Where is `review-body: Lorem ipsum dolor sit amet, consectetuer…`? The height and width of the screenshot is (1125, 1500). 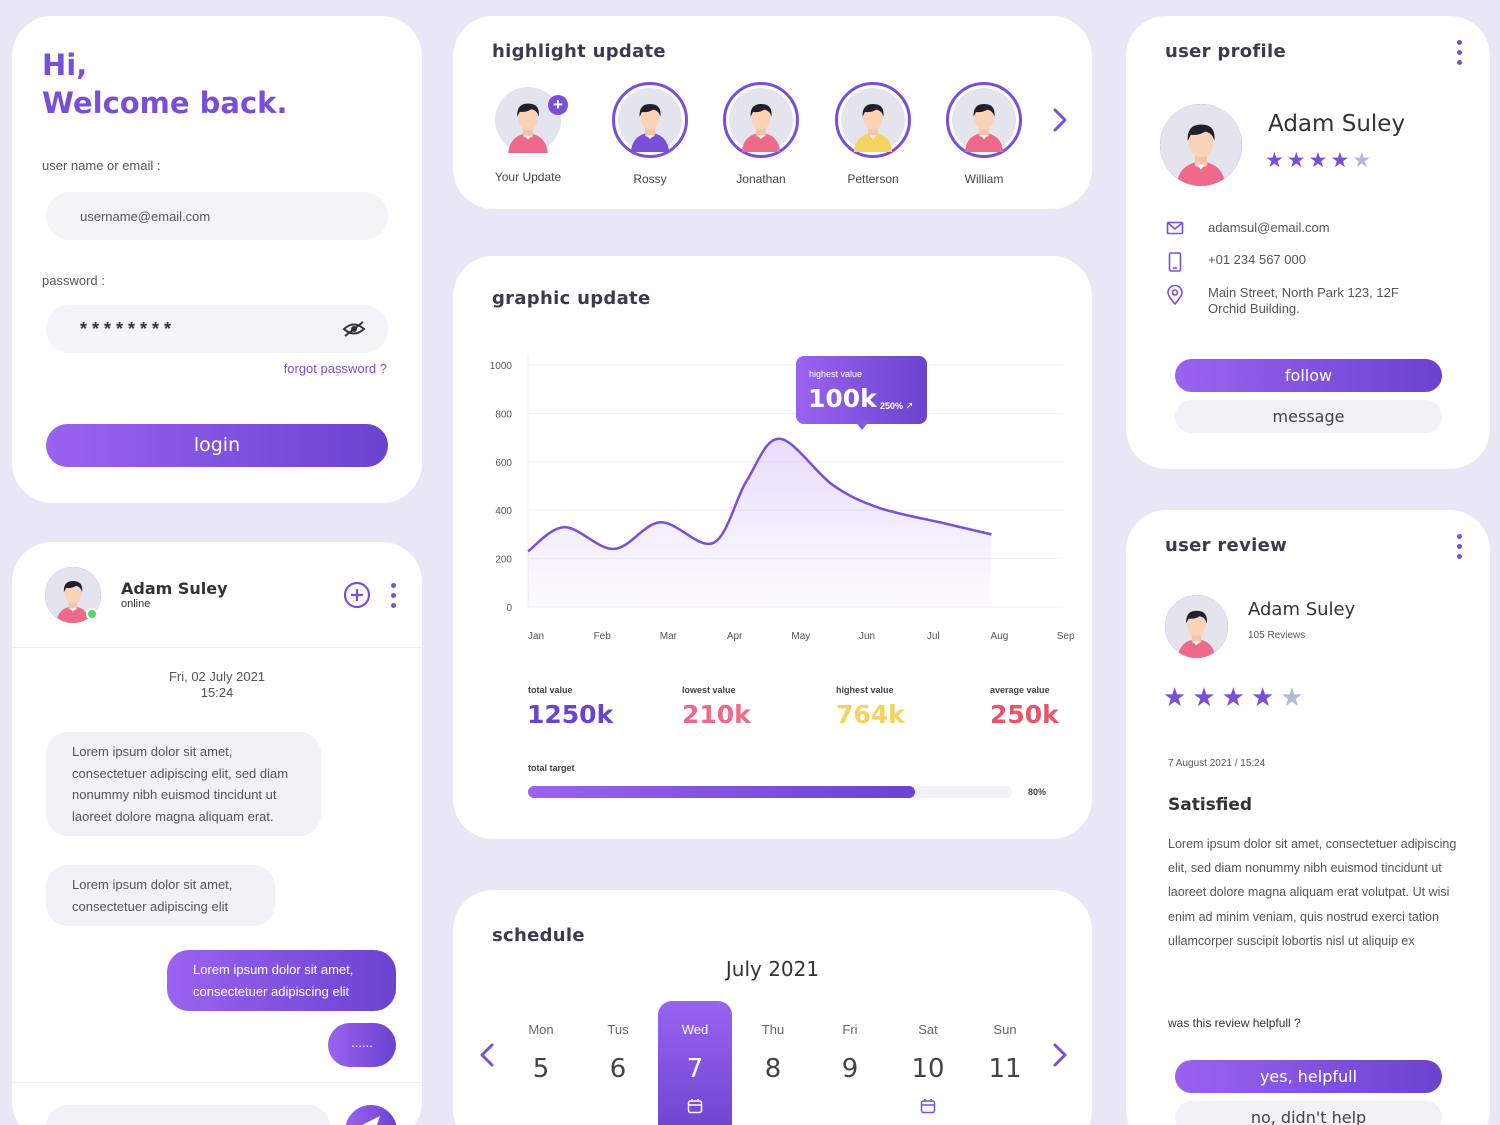 review-body: Lorem ipsum dolor sit amet, consectetuer… is located at coordinates (1312, 892).